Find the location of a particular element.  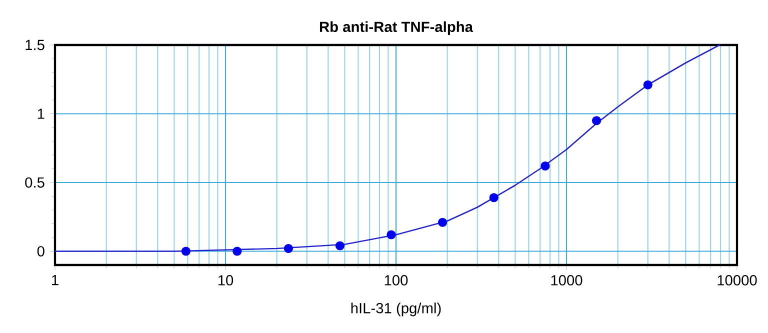

x-tick-label: 10 is located at coordinates (226, 280).